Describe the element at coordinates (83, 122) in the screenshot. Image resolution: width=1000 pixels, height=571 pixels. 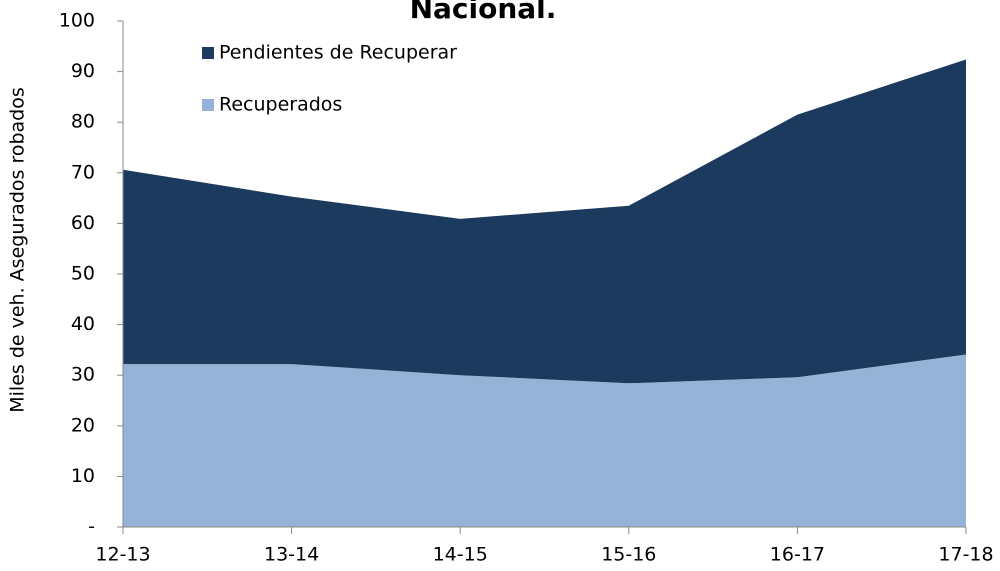
I see `y-tick-label: 80` at that location.